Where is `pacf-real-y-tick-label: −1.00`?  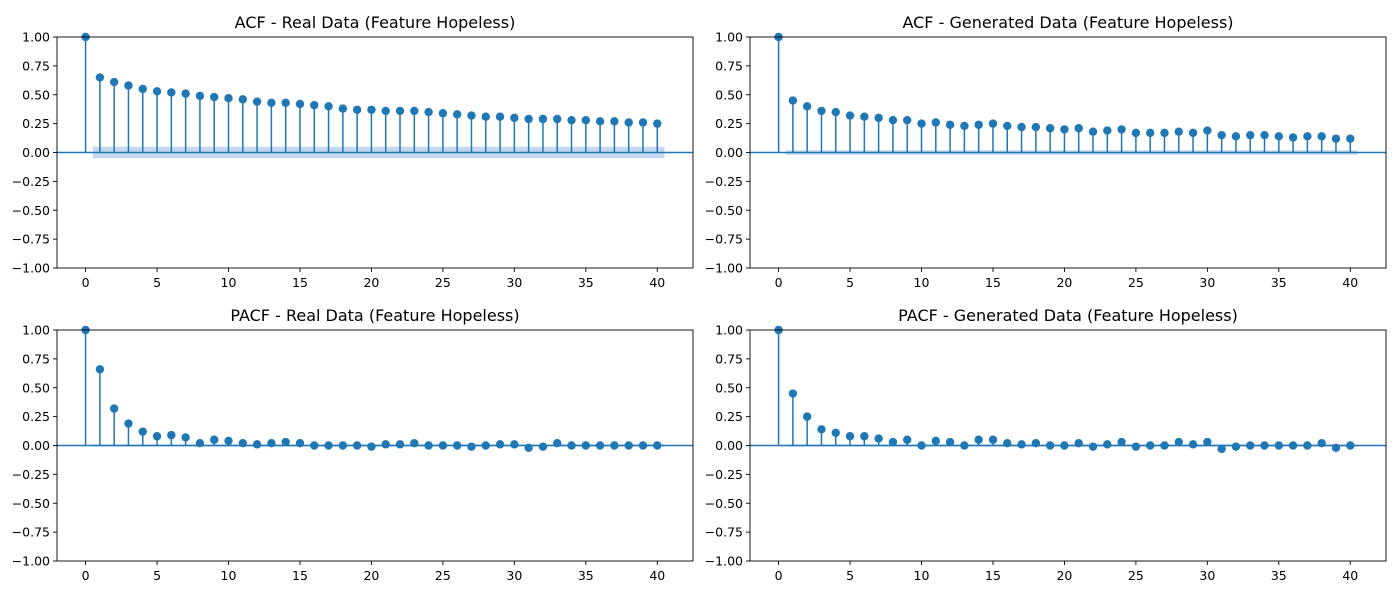 pacf-real-y-tick-label: −1.00 is located at coordinates (31, 561).